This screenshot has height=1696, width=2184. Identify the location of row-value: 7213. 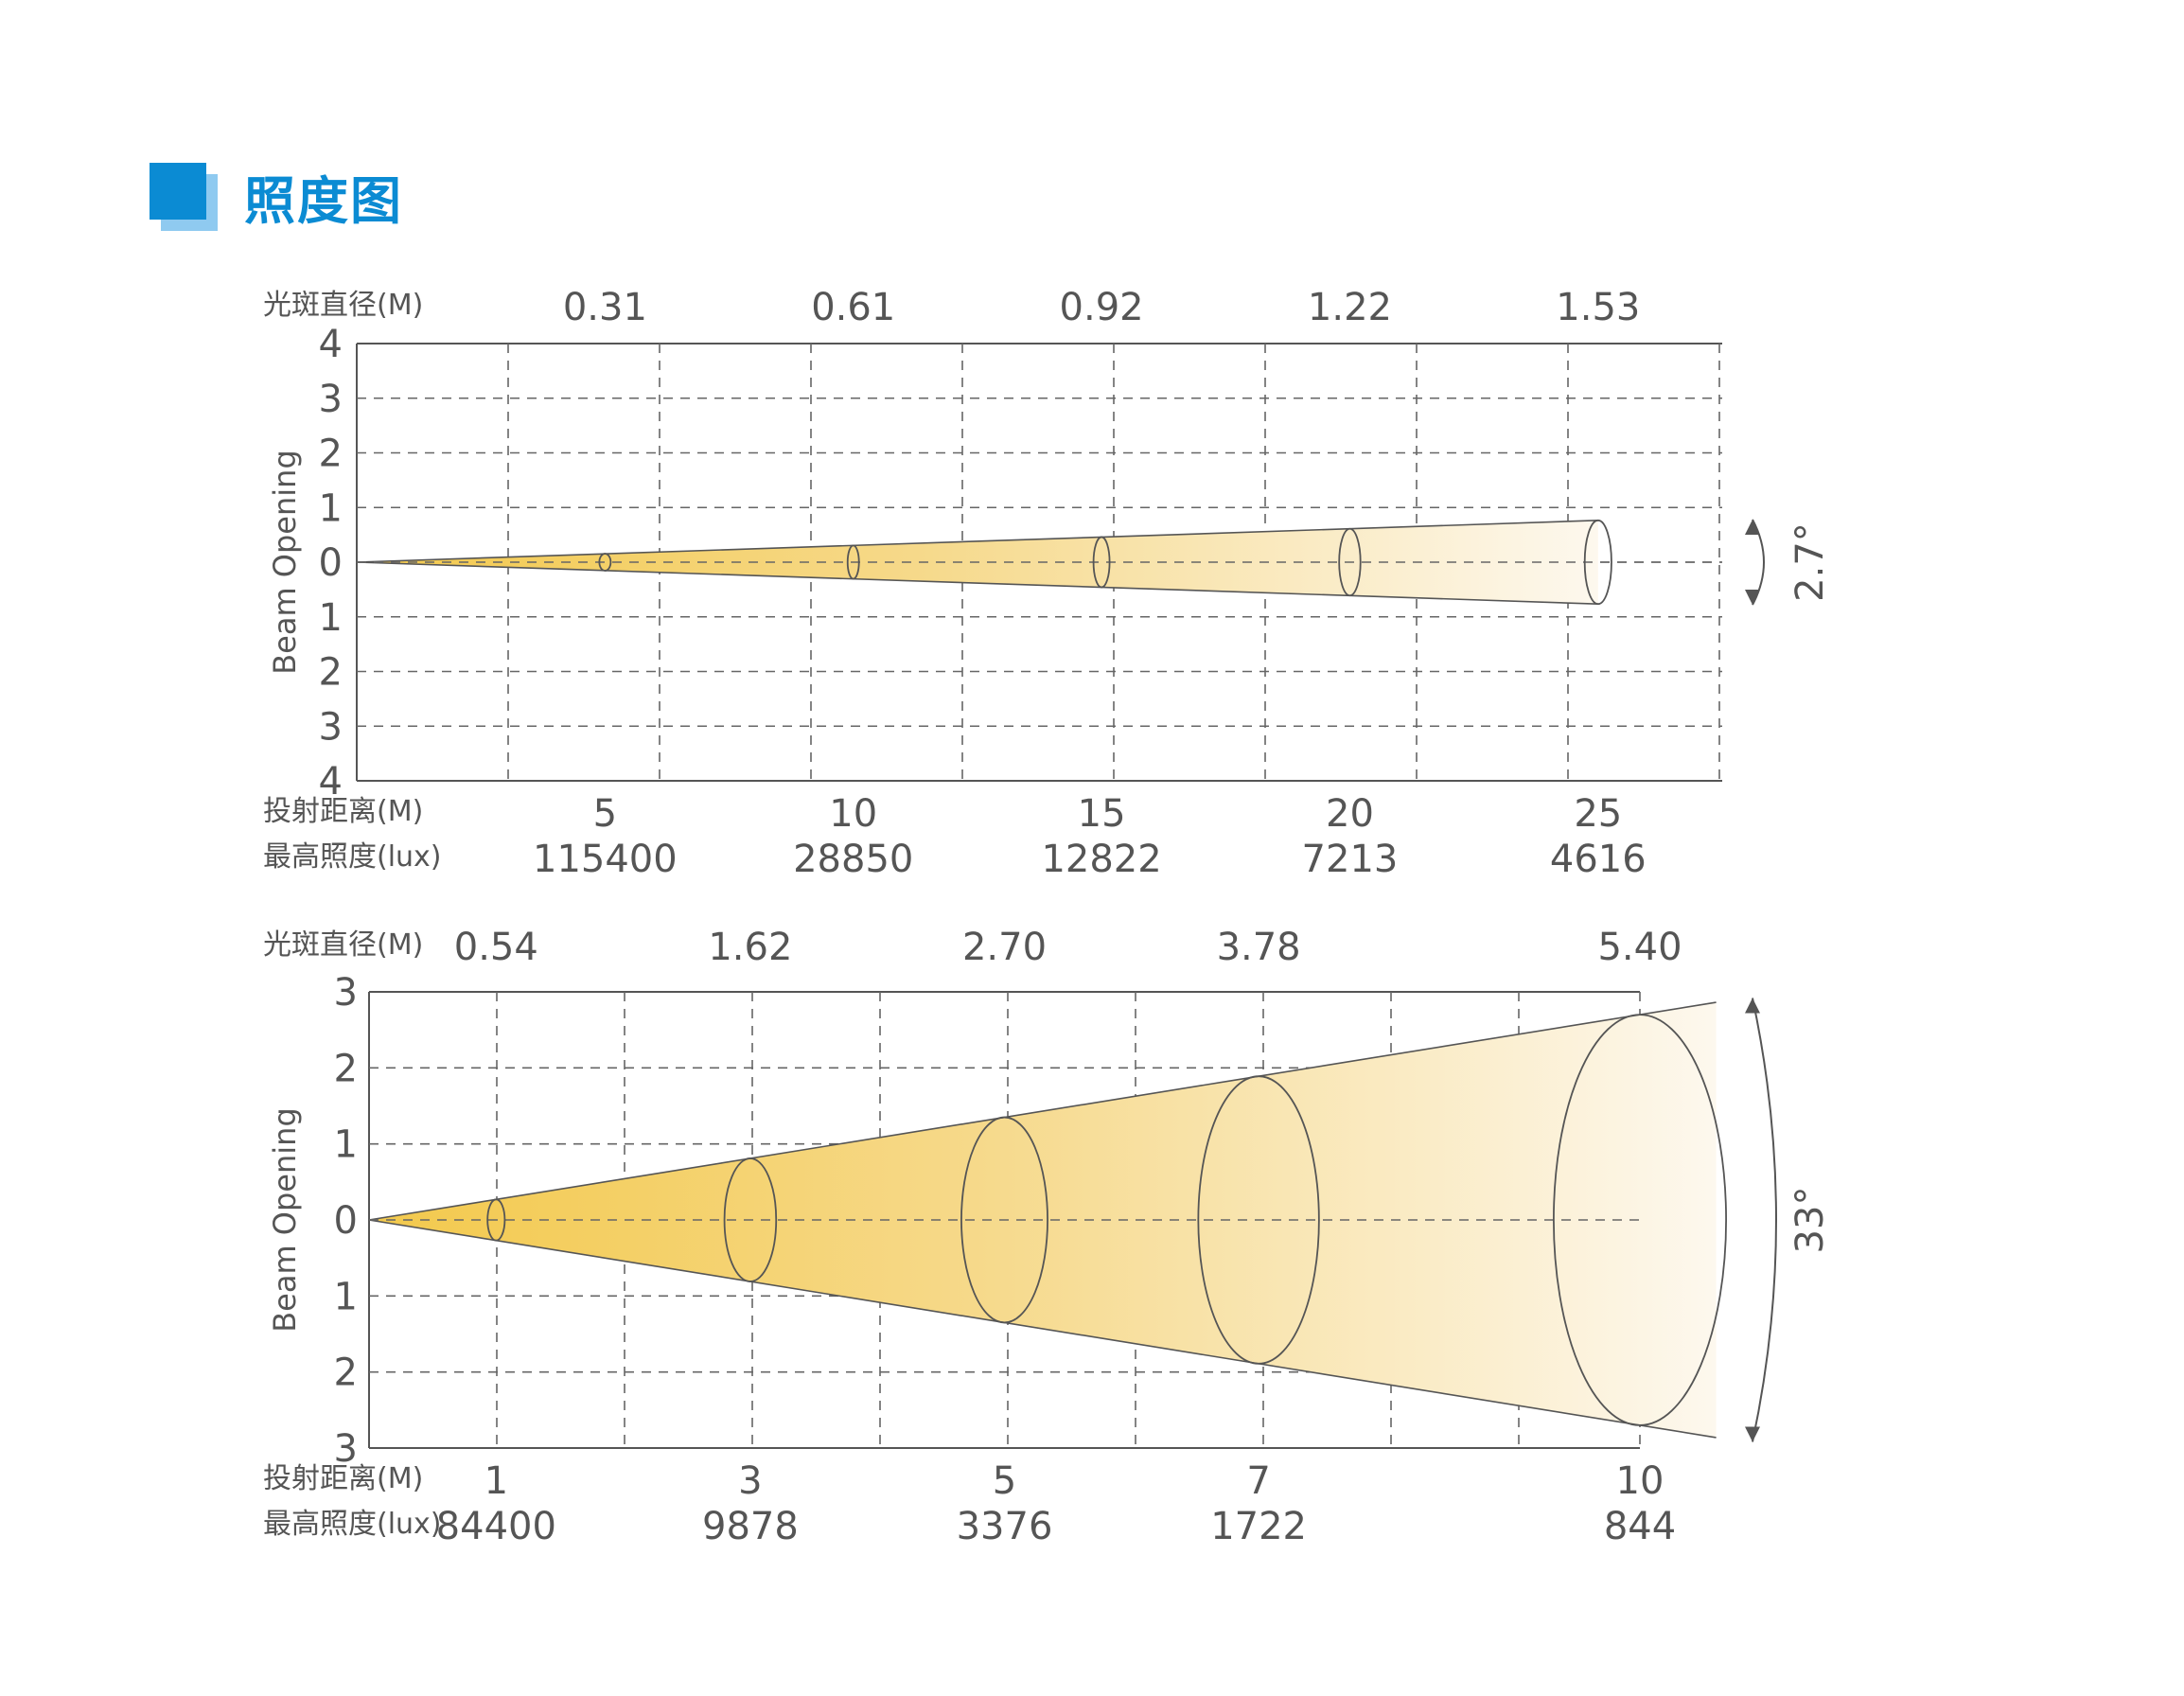
(1350, 859).